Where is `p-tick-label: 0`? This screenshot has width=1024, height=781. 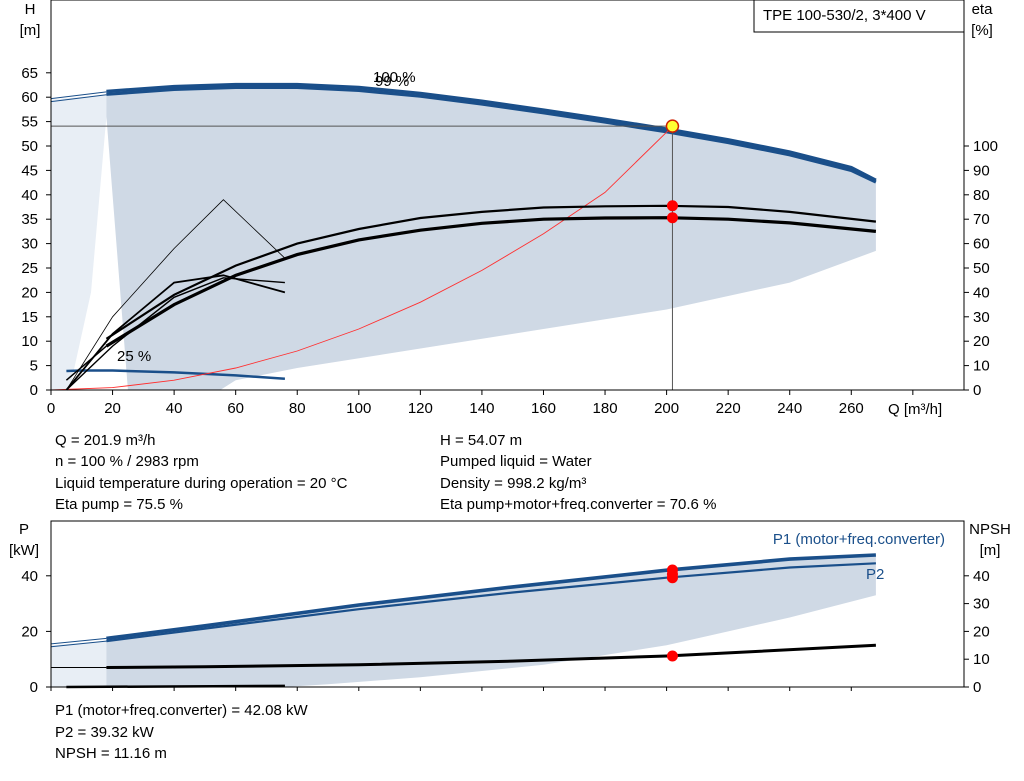 p-tick-label: 0 is located at coordinates (34, 687).